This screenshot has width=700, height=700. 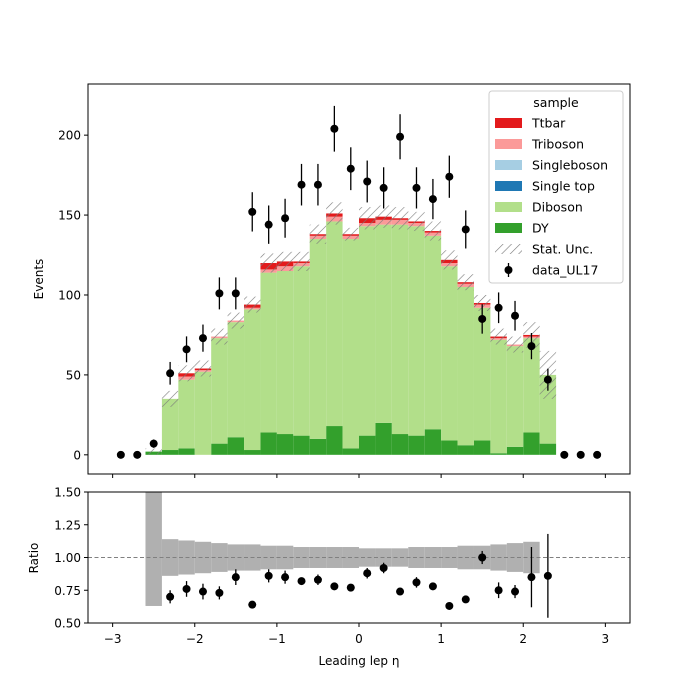 I want to click on main-y-tick-label-200: 200, so click(x=69, y=136).